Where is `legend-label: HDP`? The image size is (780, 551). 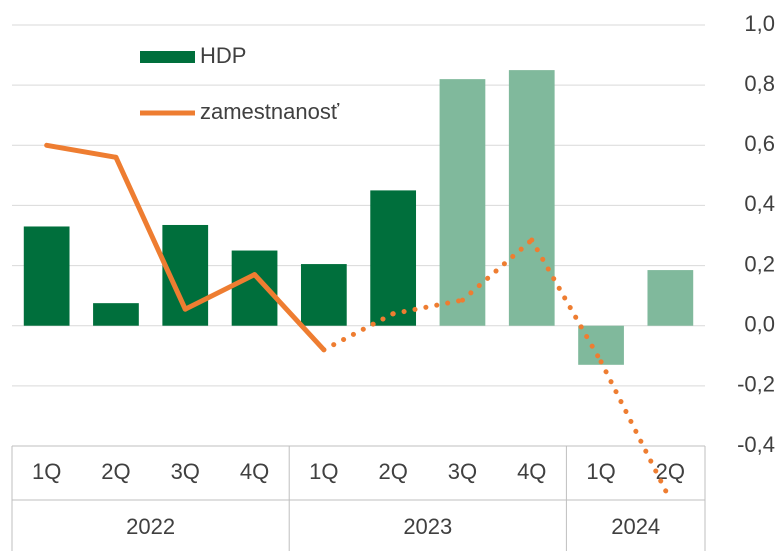
legend-label: HDP is located at coordinates (223, 55).